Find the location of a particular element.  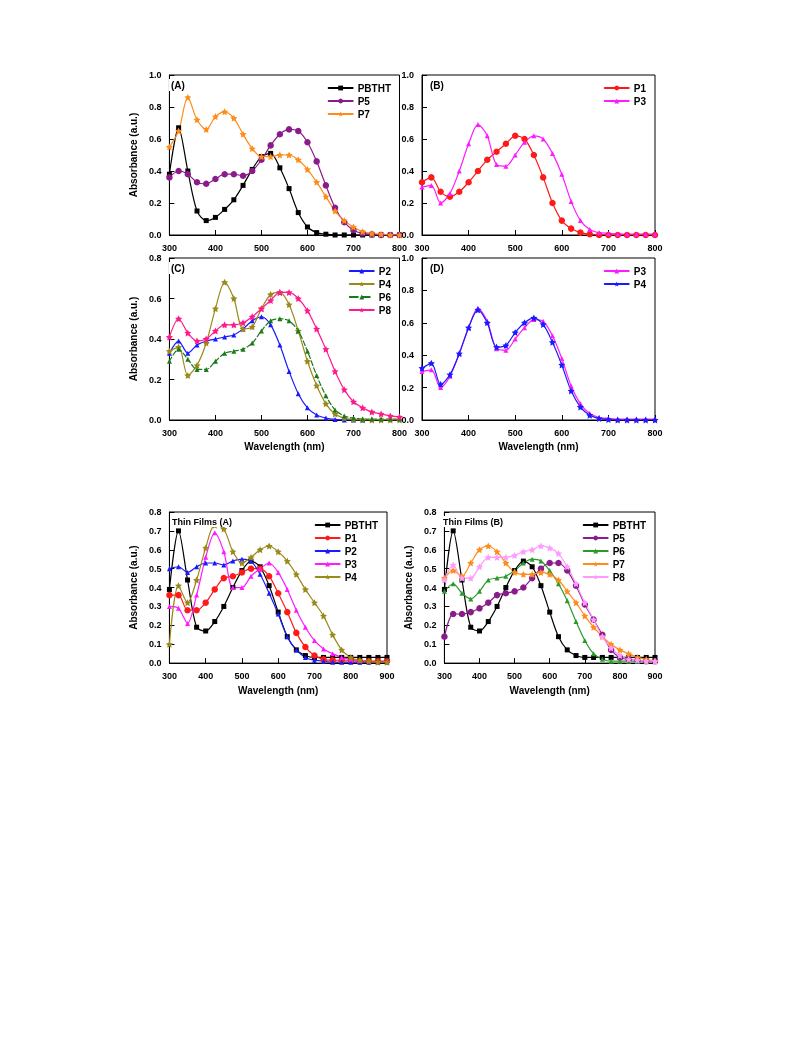

text: Thin Films (A) is located at coordinates (202, 521).